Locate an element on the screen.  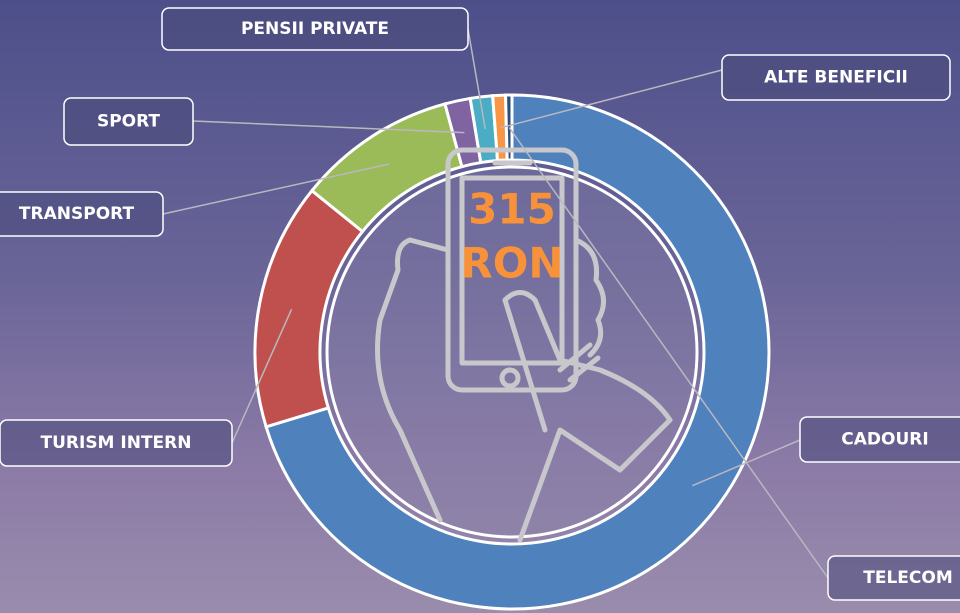
slice-label: PENSII PRIVATE is located at coordinates (315, 29).